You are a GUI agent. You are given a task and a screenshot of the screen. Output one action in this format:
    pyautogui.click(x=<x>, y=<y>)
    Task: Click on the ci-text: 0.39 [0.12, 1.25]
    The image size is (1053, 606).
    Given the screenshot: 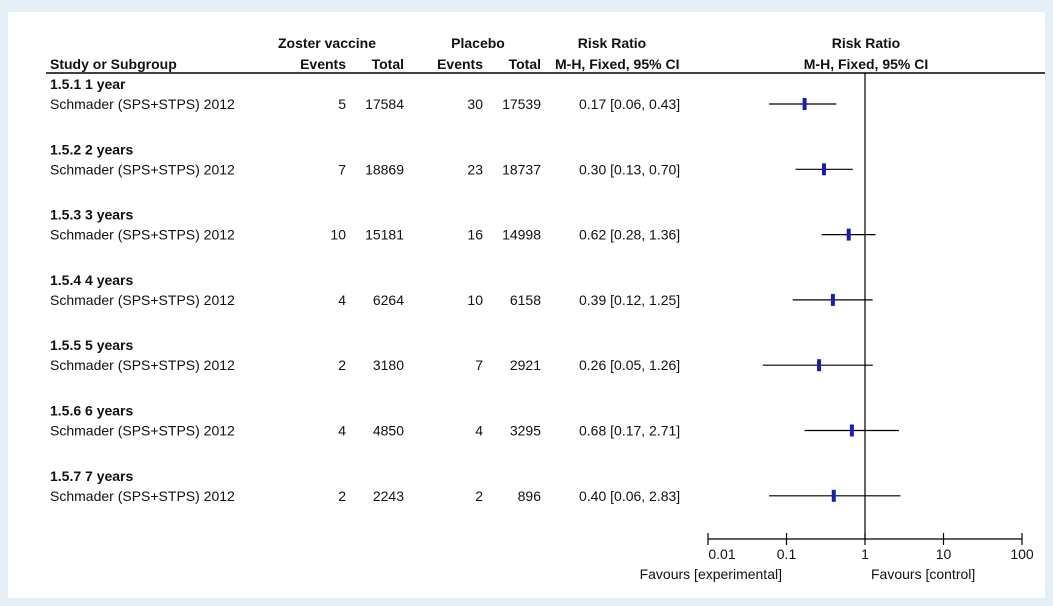 What is the action you would take?
    pyautogui.click(x=629, y=300)
    